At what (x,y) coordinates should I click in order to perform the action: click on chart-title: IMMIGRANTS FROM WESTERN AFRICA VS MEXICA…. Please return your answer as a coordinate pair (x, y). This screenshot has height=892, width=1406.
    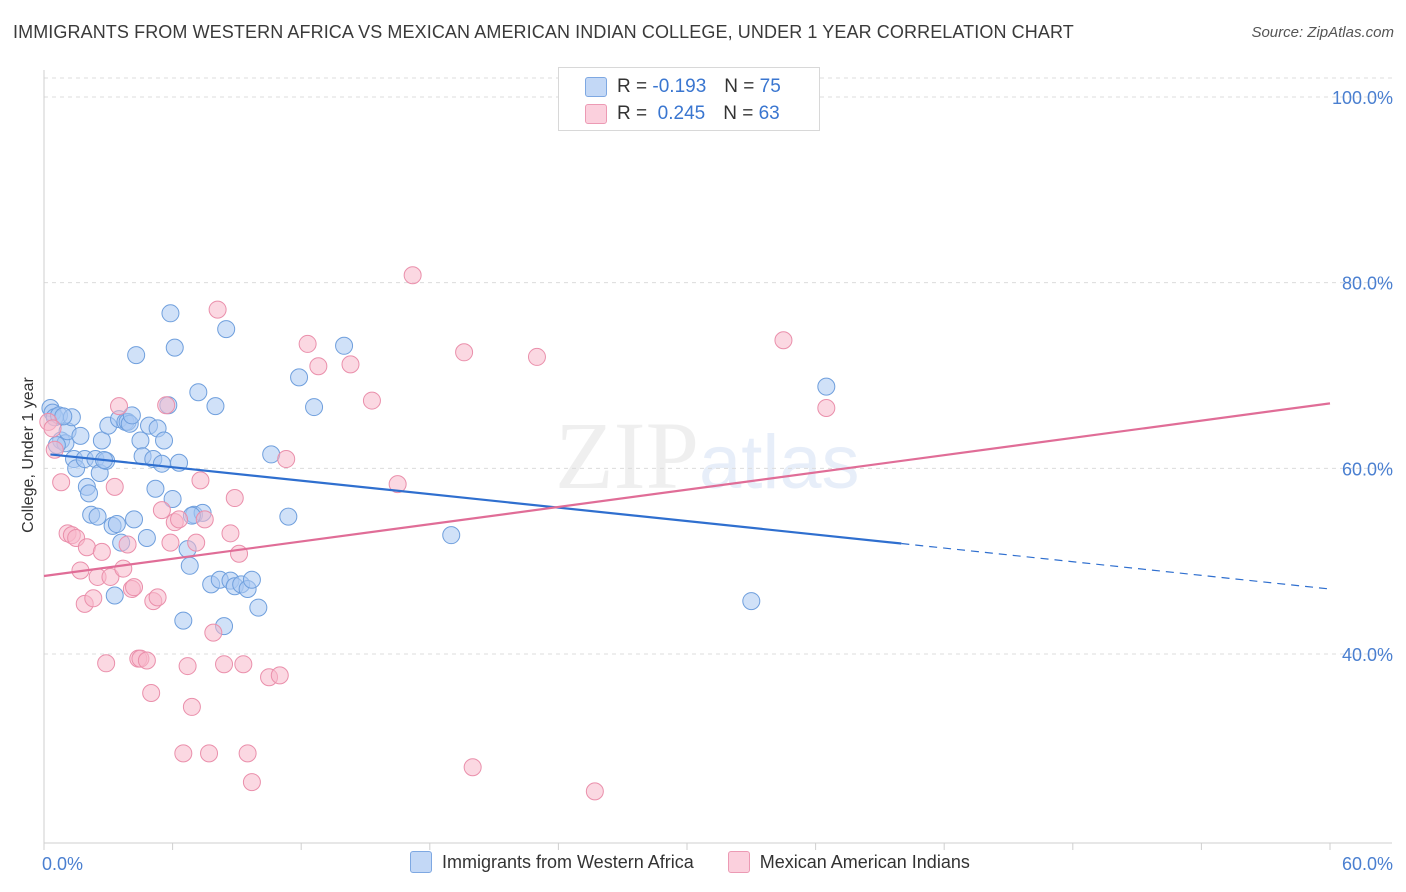
    Looking at the image, I should click on (543, 32).